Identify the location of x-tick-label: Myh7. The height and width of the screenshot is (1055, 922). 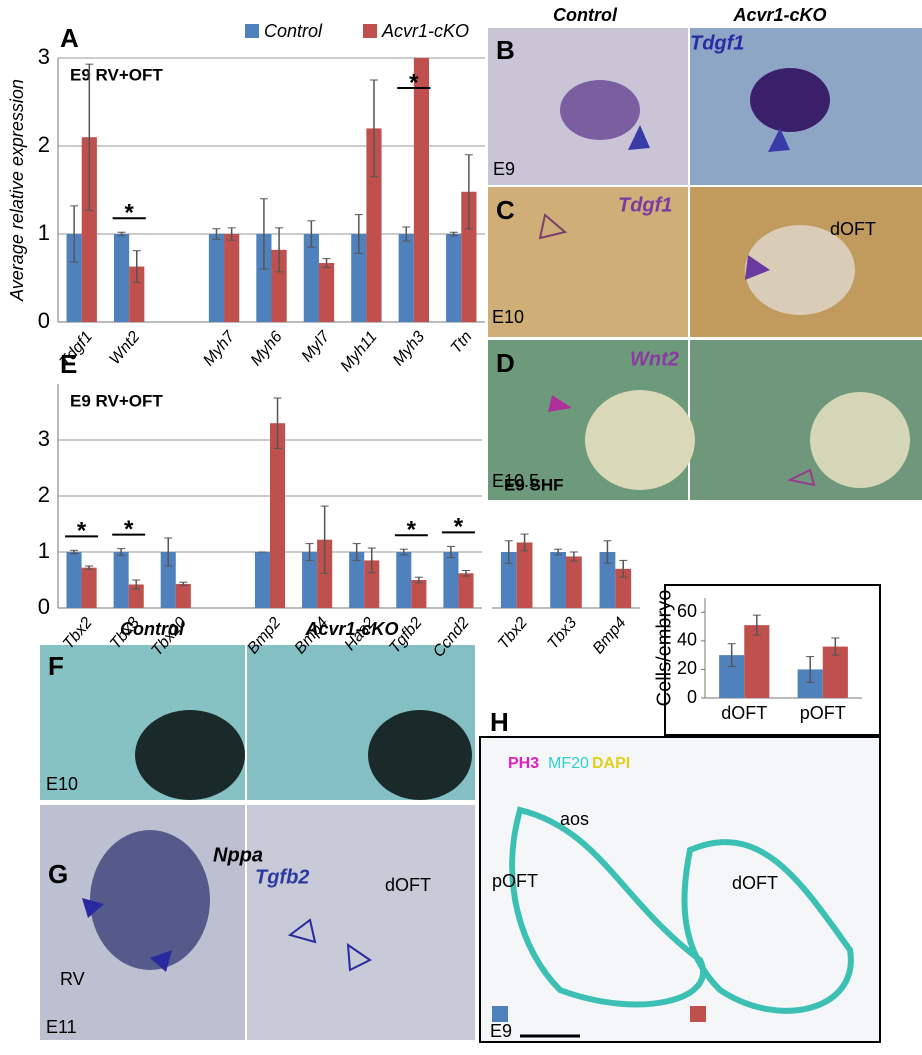
(219, 349).